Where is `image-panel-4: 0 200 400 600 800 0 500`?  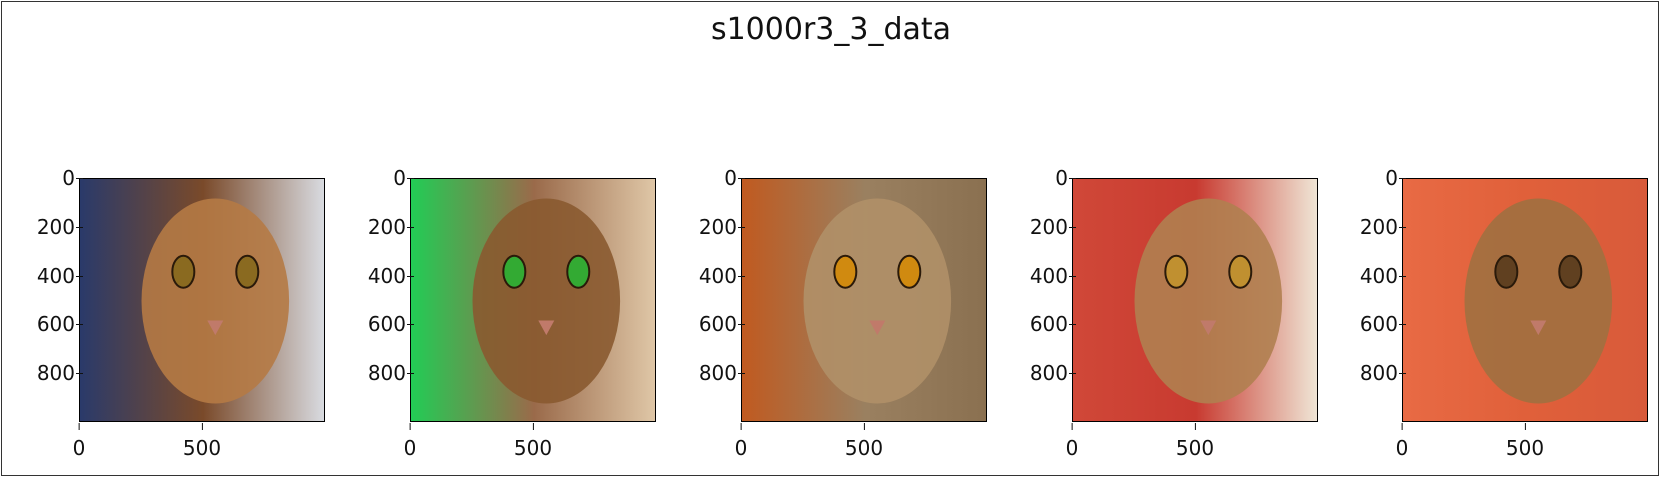
image-panel-4: 0 200 400 600 800 0 500 is located at coordinates (1174, 313).